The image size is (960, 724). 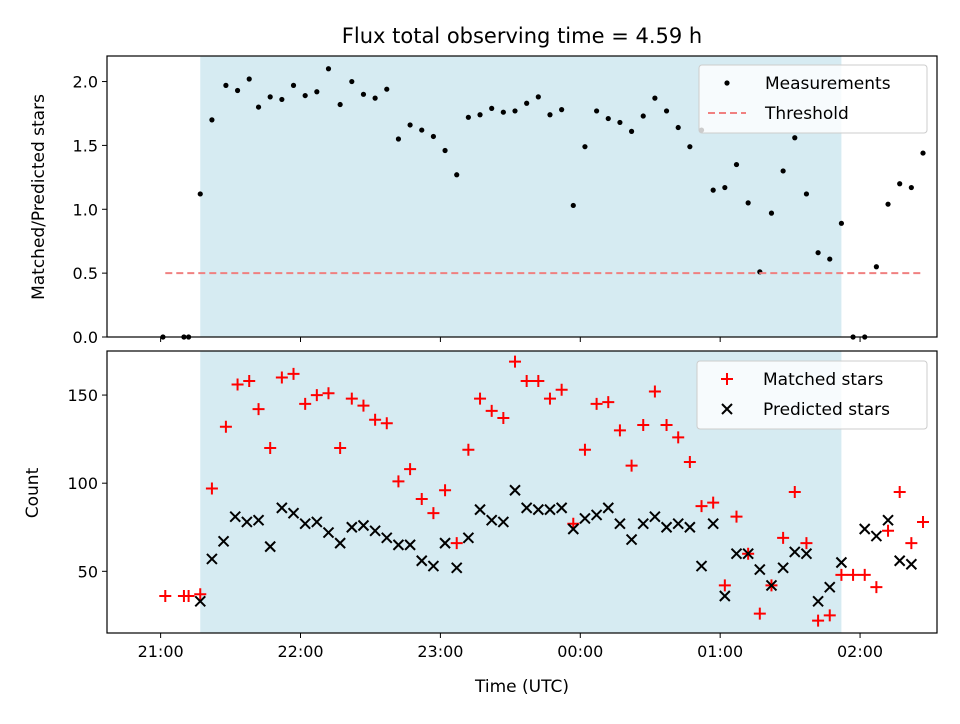 What do you see at coordinates (85, 82) in the screenshot?
I see `y-tick-label-0-4: 2.0` at bounding box center [85, 82].